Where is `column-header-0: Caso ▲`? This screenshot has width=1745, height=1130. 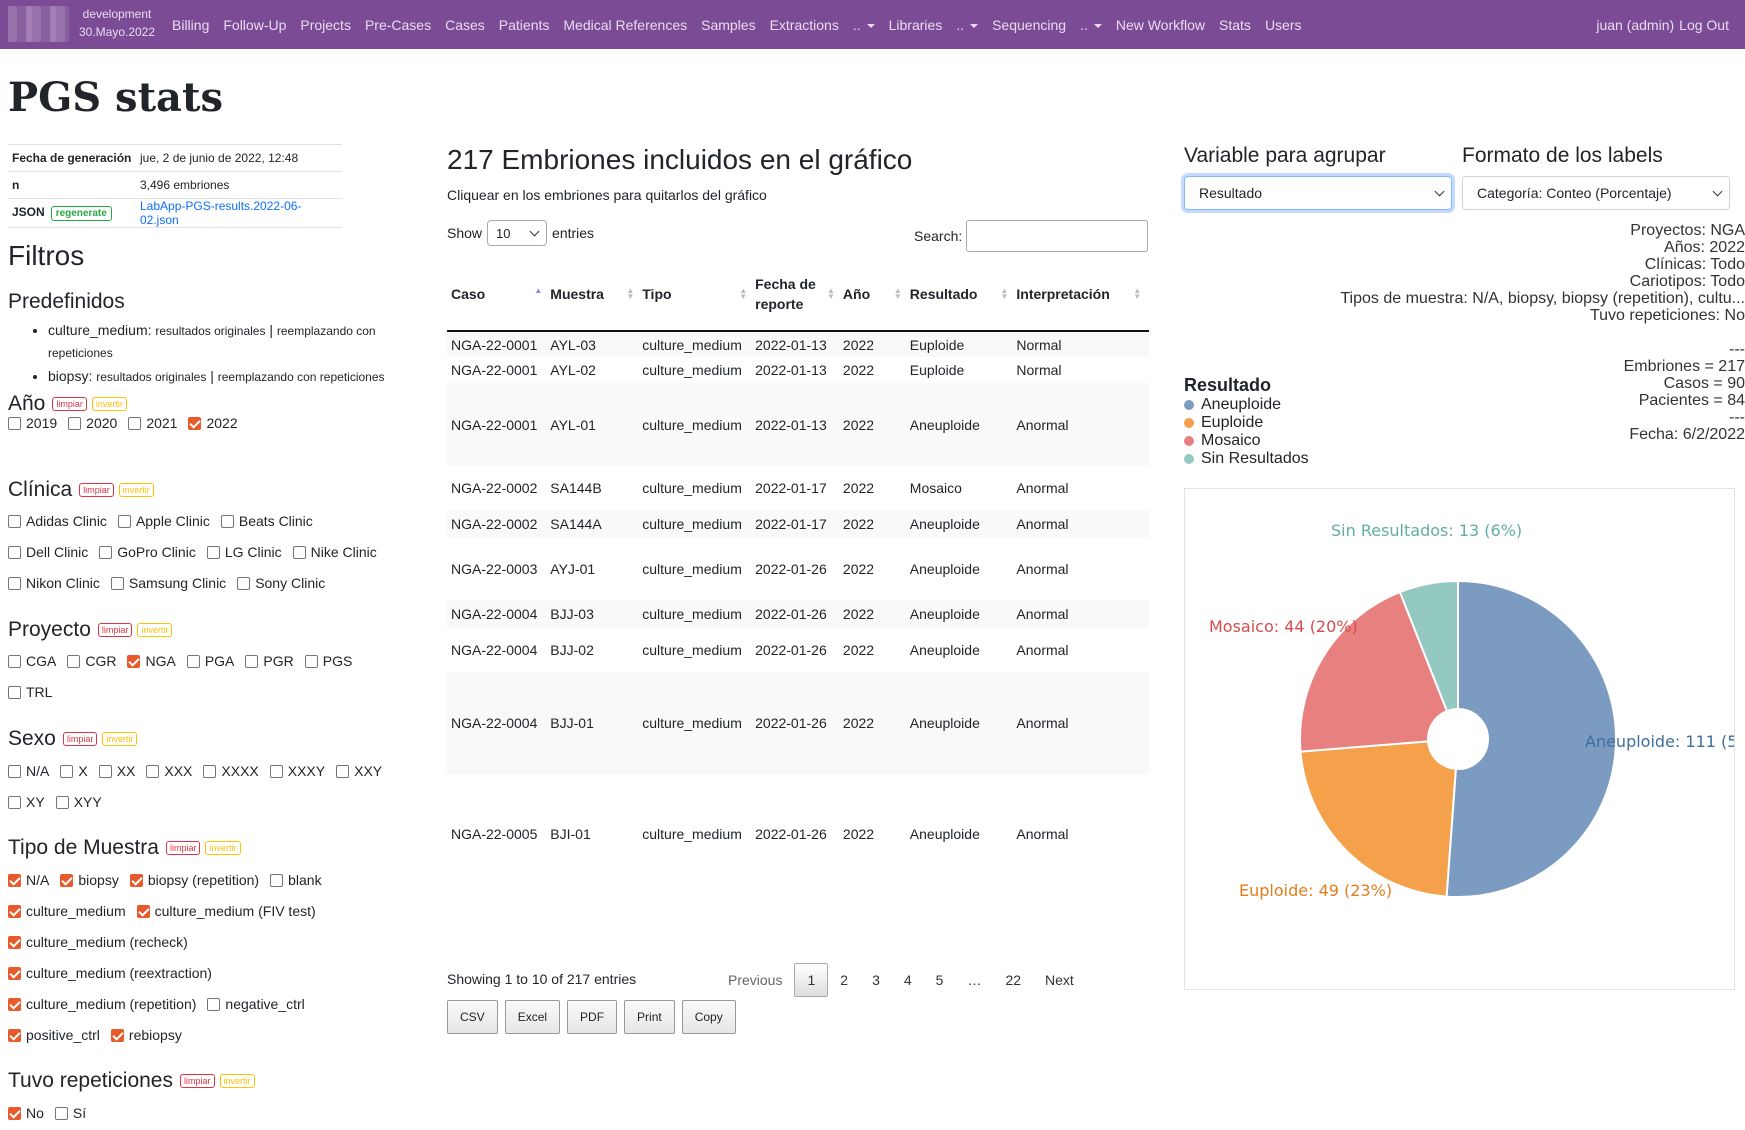
column-header-0: Caso ▲ is located at coordinates (497, 295).